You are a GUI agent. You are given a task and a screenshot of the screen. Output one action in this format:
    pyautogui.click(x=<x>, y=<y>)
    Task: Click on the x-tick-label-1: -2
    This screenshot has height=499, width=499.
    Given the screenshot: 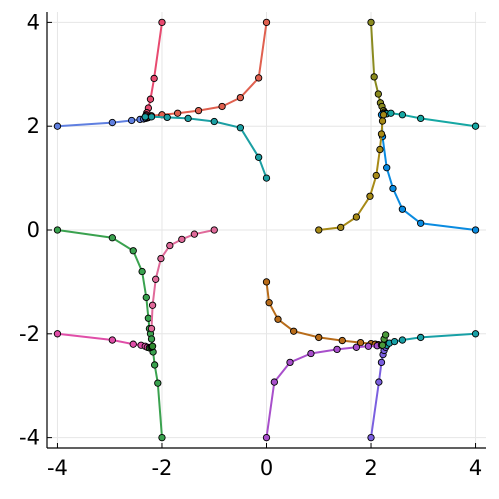 What is the action you would take?
    pyautogui.click(x=161, y=468)
    